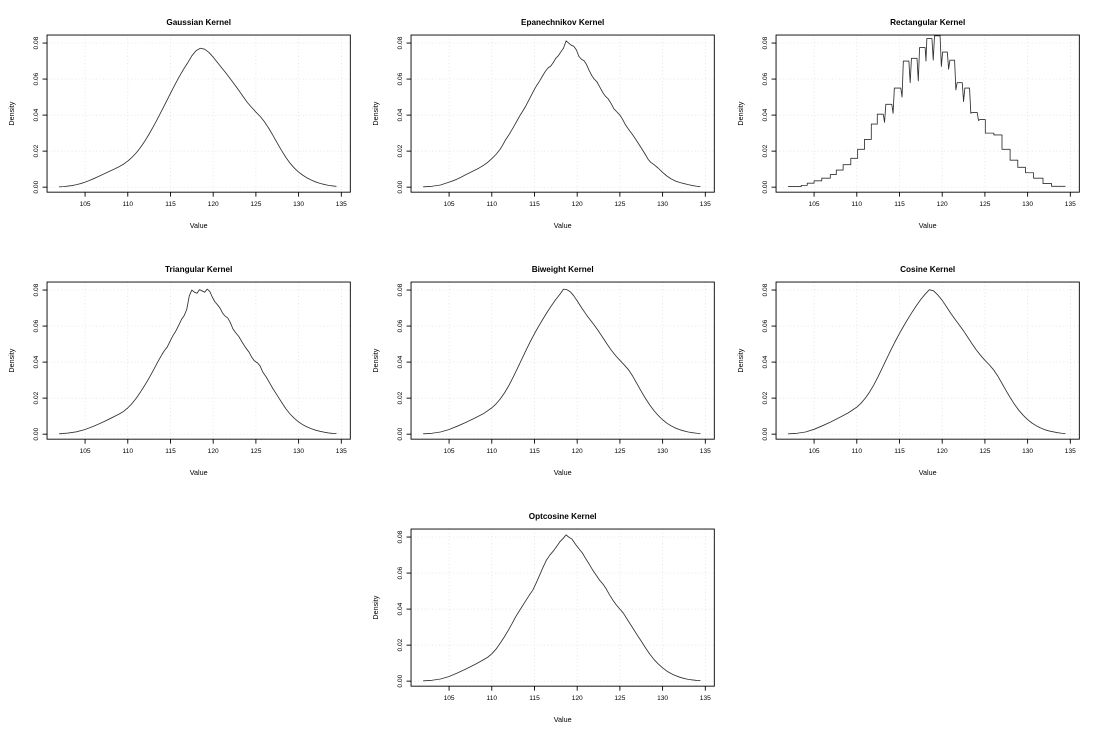 This screenshot has height=742, width=1093. What do you see at coordinates (927, 269) in the screenshot?
I see `chart-title: Cosine Kernel` at bounding box center [927, 269].